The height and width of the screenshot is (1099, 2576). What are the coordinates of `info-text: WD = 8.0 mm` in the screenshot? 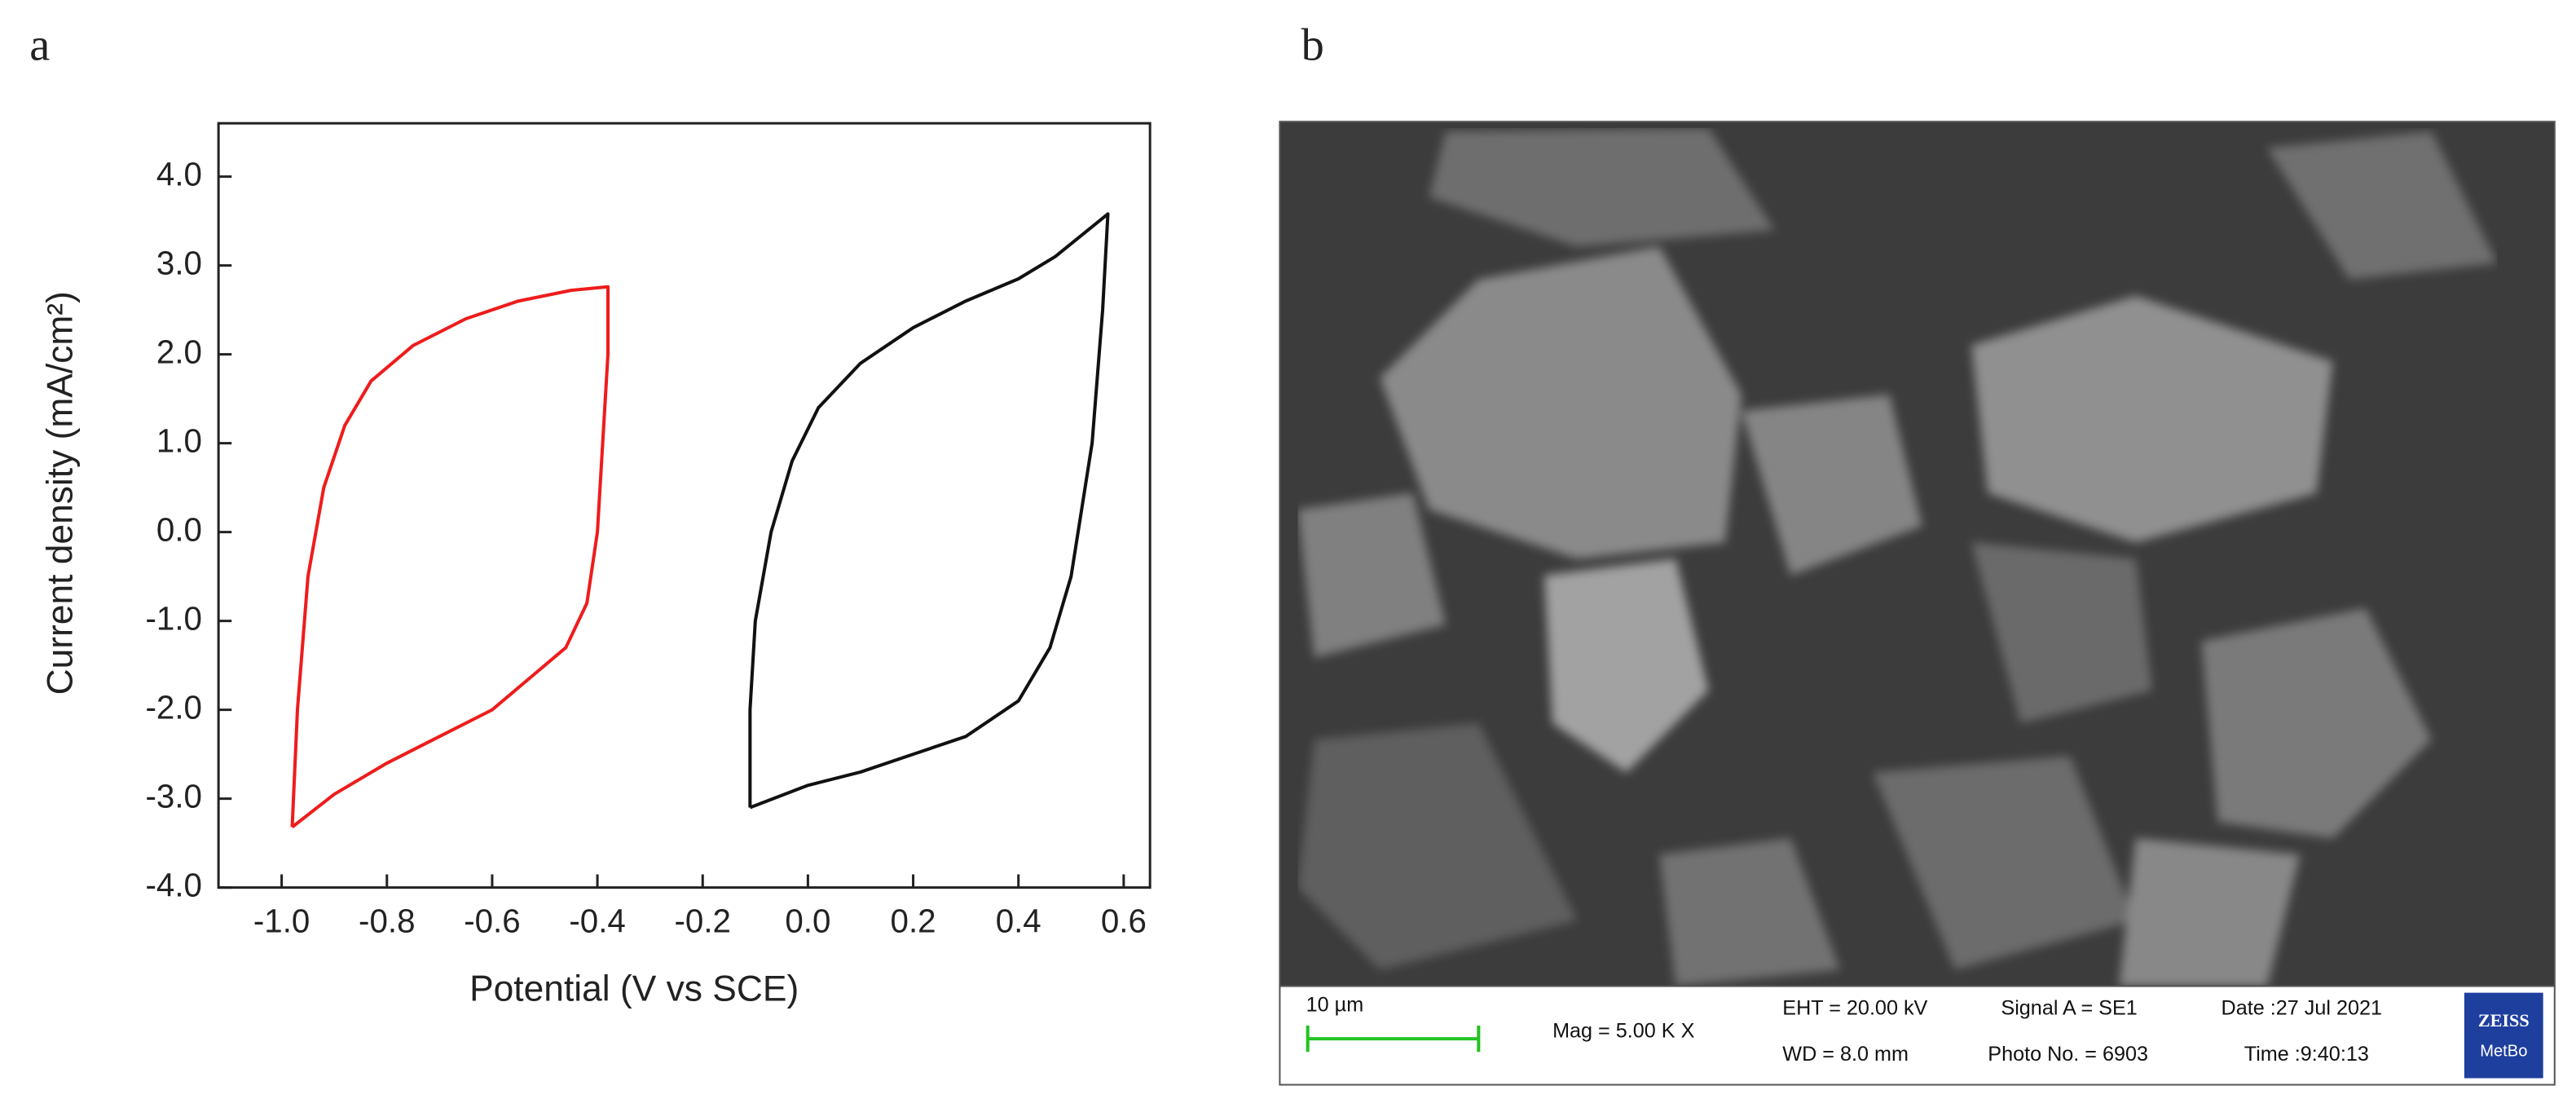 It's located at (1845, 1054).